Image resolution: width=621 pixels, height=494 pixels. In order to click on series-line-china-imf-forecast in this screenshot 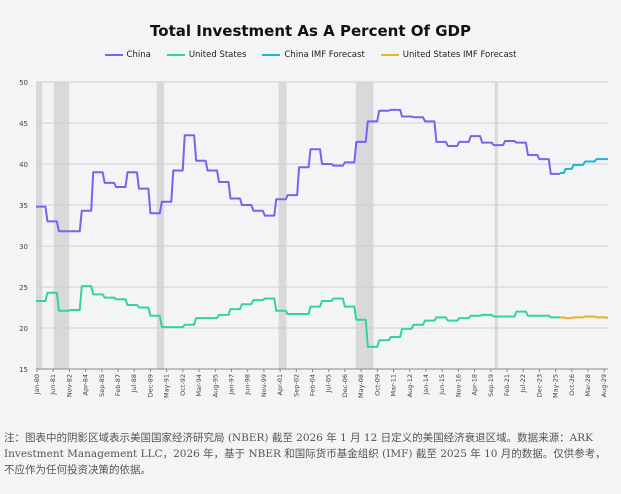, I will do `click(583, 166)`.